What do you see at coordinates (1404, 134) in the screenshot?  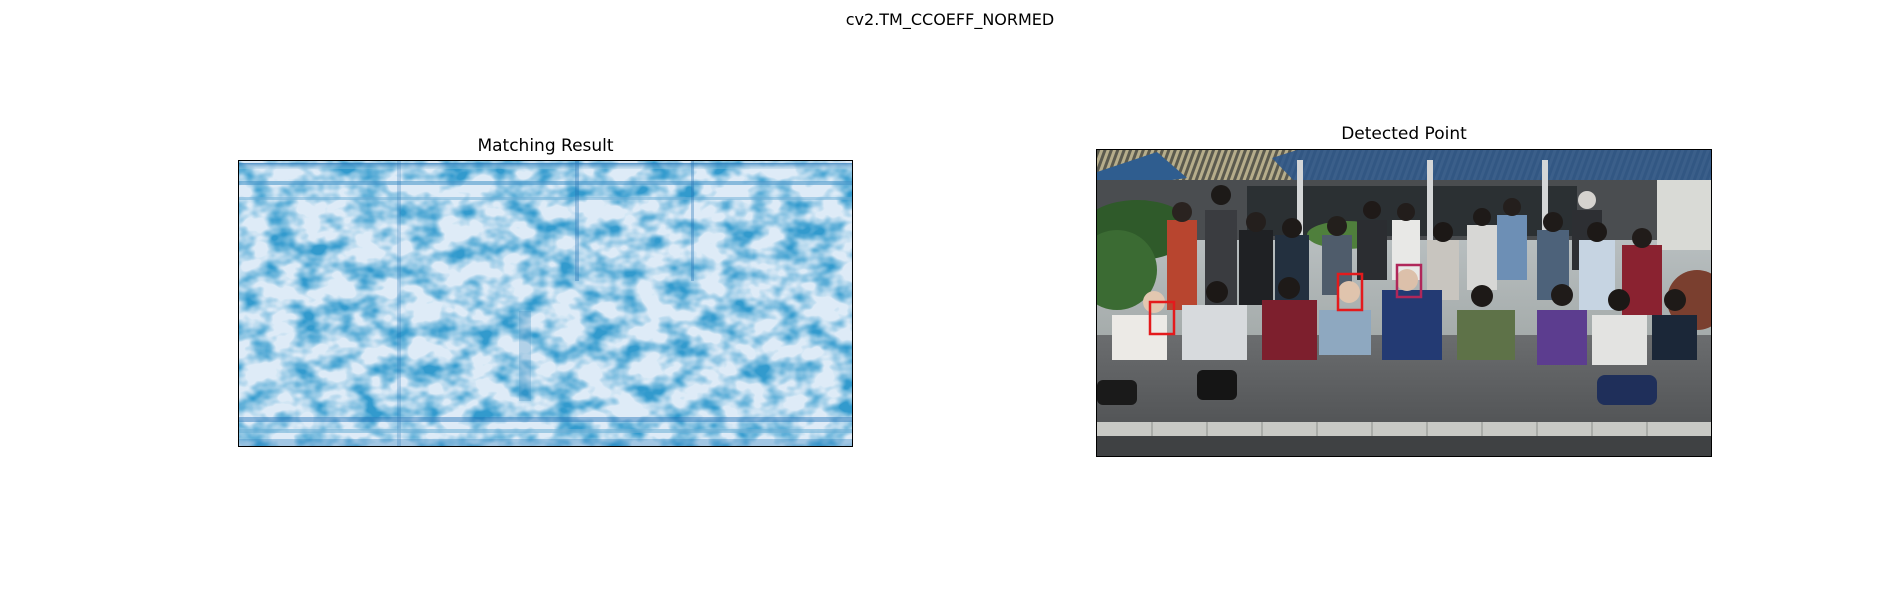 I see `detected-point-title: Detected Point` at bounding box center [1404, 134].